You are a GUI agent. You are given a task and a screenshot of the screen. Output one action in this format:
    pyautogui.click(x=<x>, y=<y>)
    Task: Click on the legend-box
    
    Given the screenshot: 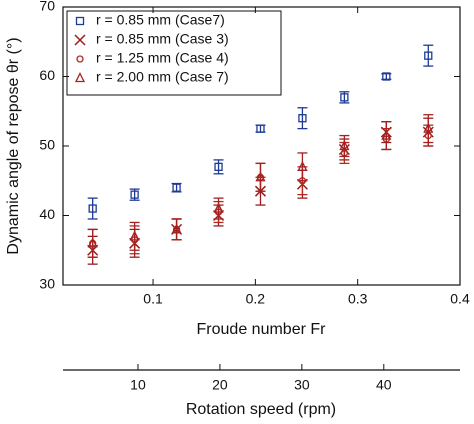 What is the action you would take?
    pyautogui.click(x=174, y=53)
    